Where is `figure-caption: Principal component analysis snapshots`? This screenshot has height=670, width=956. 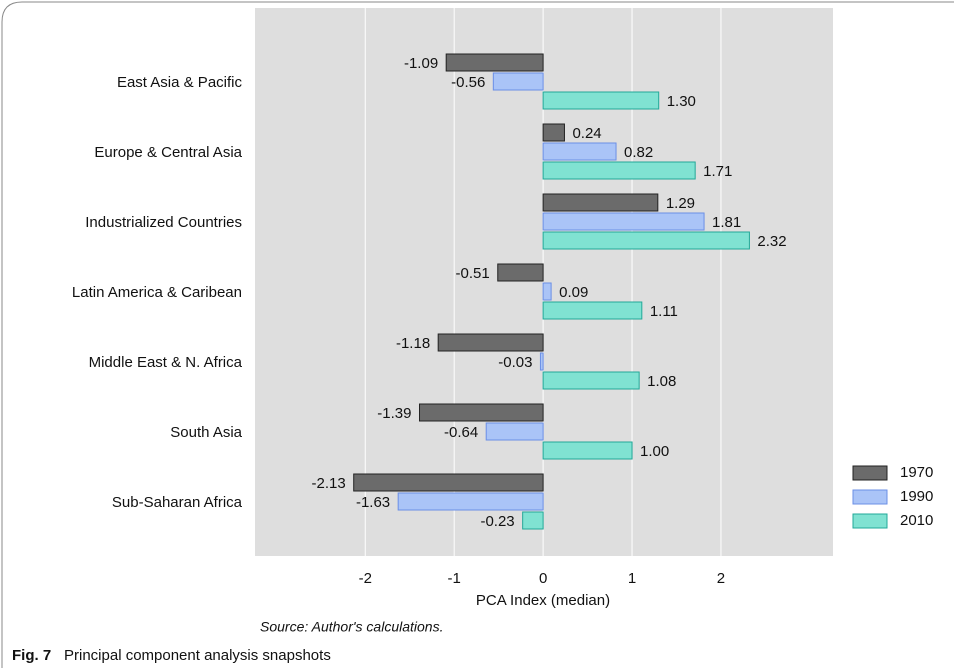 figure-caption: Principal component analysis snapshots is located at coordinates (197, 655).